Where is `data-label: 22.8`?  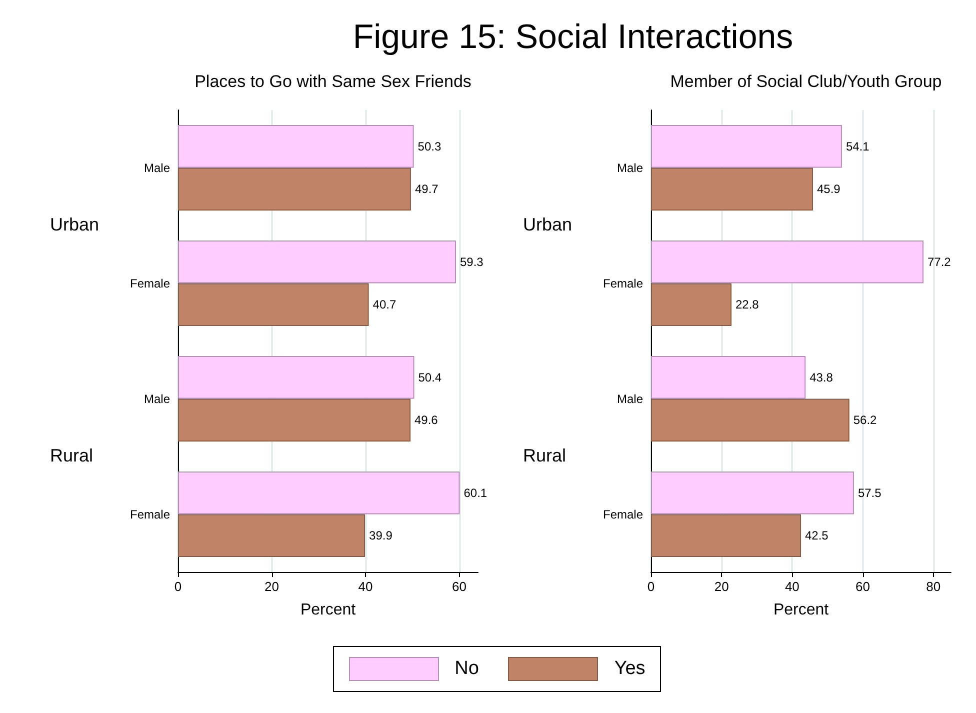
data-label: 22.8 is located at coordinates (747, 305).